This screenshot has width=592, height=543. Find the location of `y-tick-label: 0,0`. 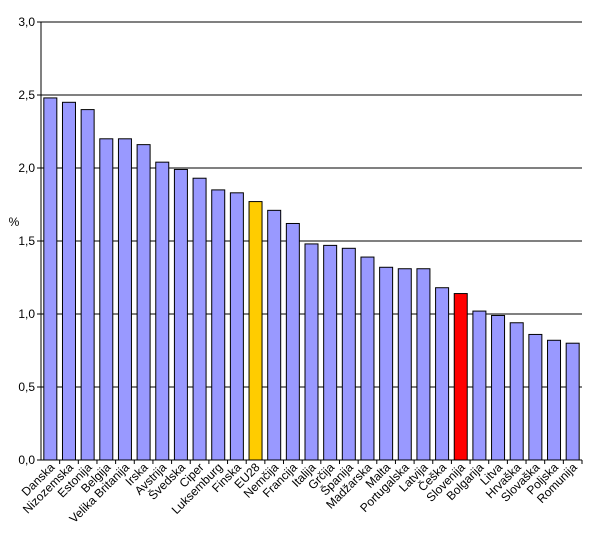

y-tick-label: 0,0 is located at coordinates (26, 460).